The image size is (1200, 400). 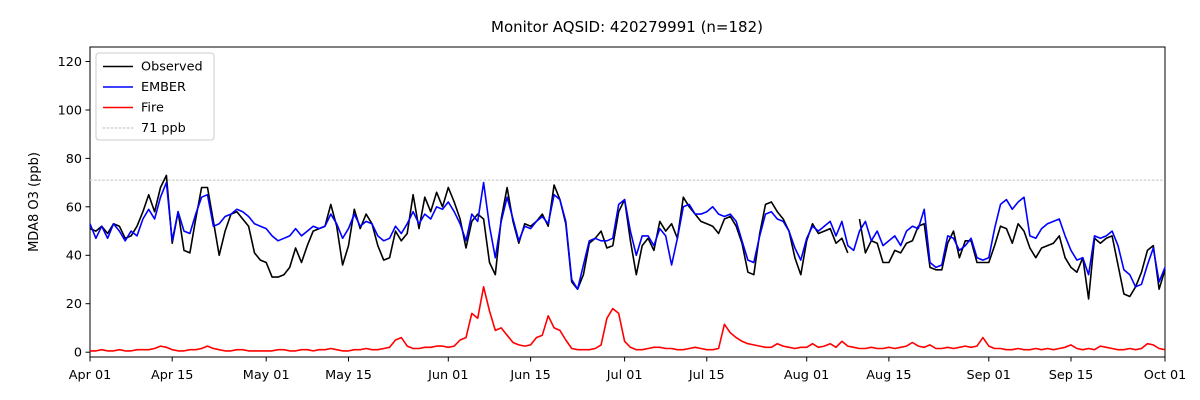 I want to click on x-tick-label: May 01, so click(x=266, y=375).